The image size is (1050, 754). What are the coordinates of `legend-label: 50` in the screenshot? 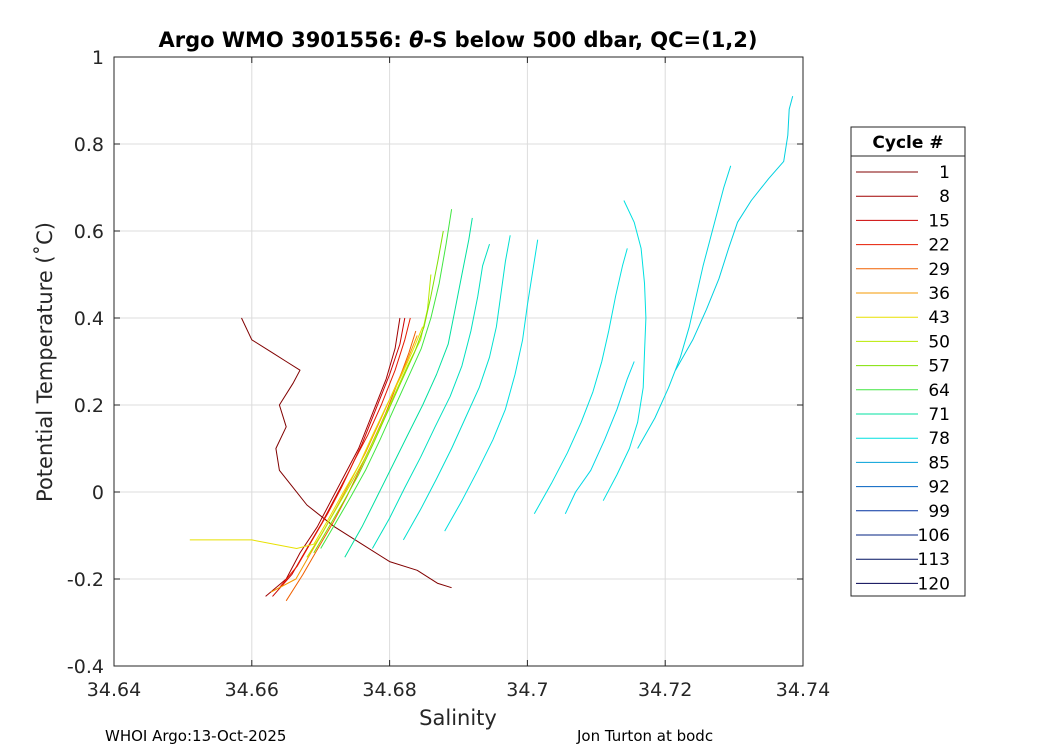 It's located at (939, 342).